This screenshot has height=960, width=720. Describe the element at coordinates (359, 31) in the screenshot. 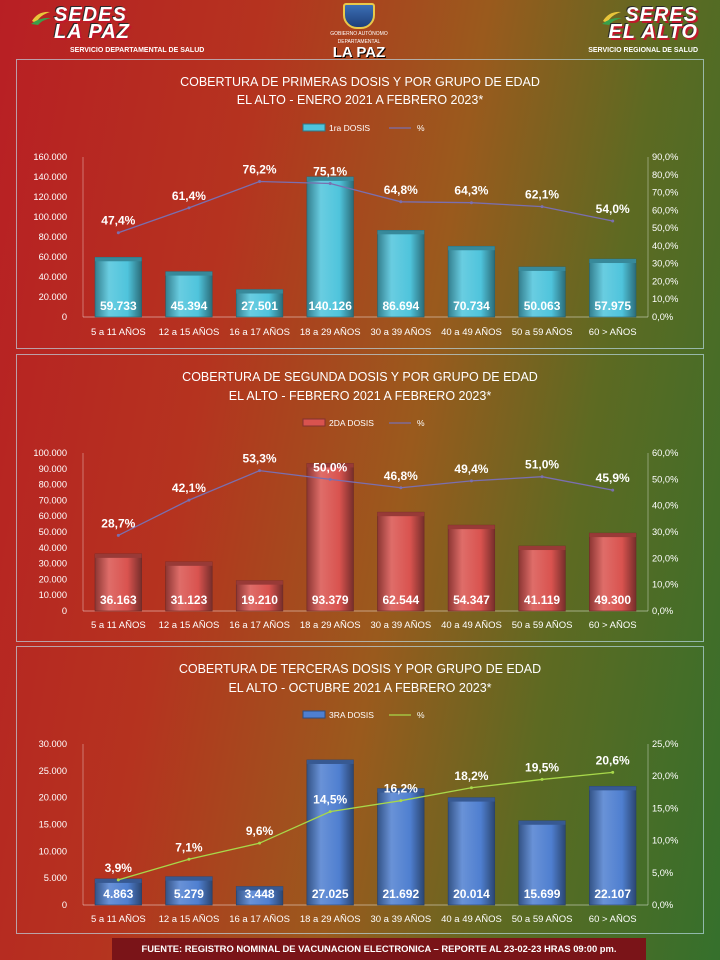

I see `gobernacion-la-paz-logo: GOBIERNO AUTÓNOMO DEPARTAMENTAL LA PAZ` at that location.